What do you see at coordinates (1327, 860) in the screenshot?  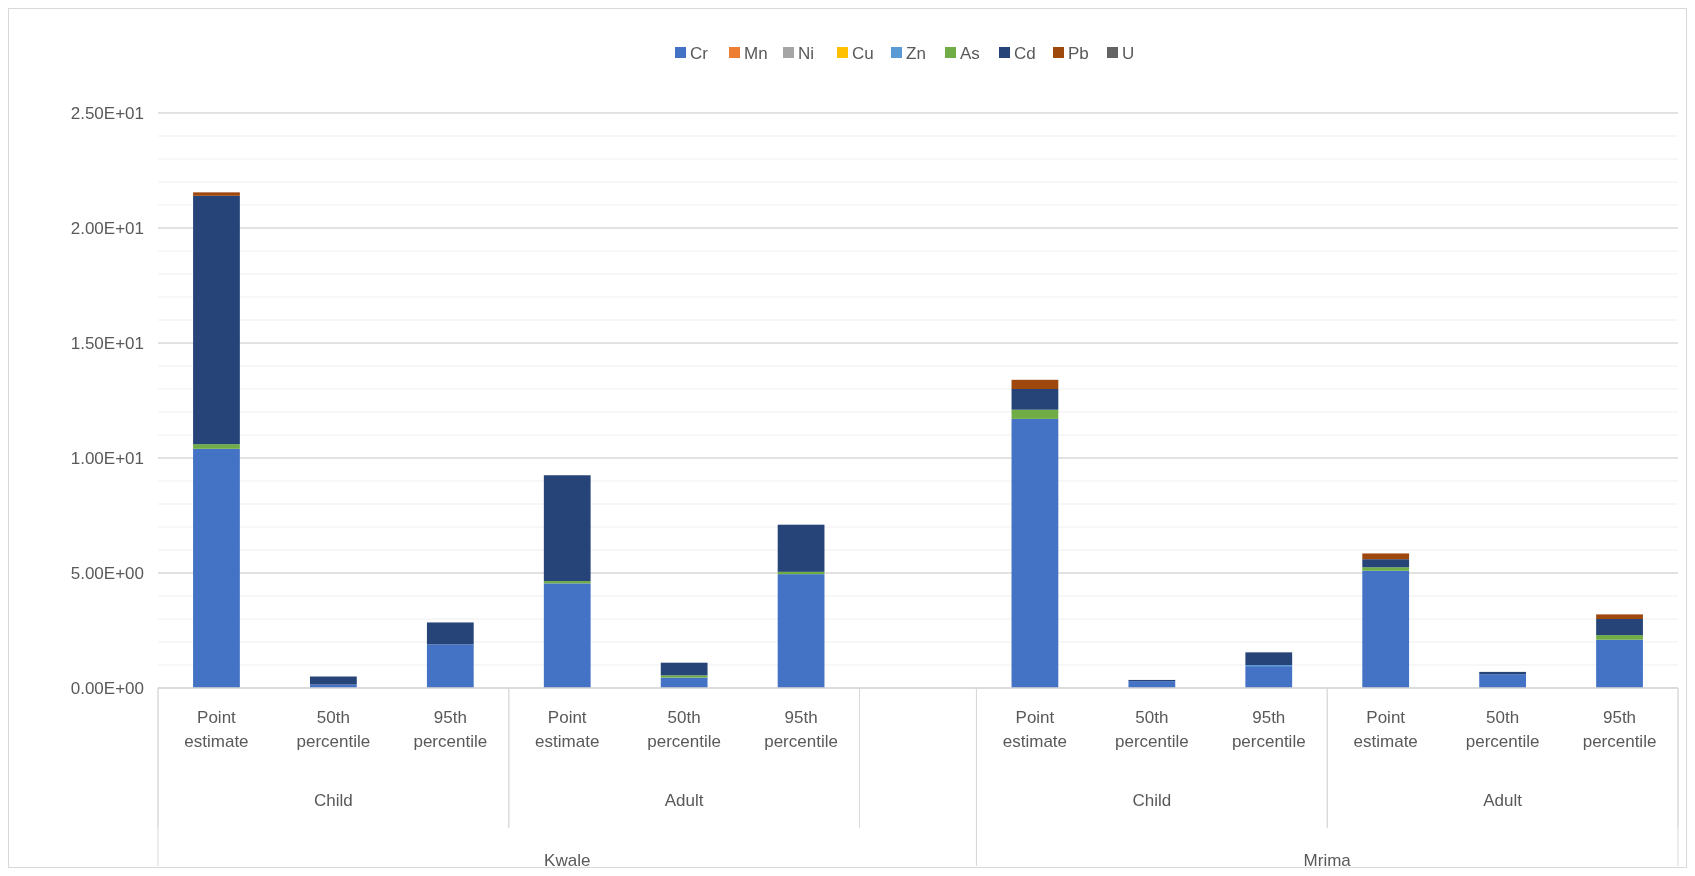 I see `text: Mrima` at bounding box center [1327, 860].